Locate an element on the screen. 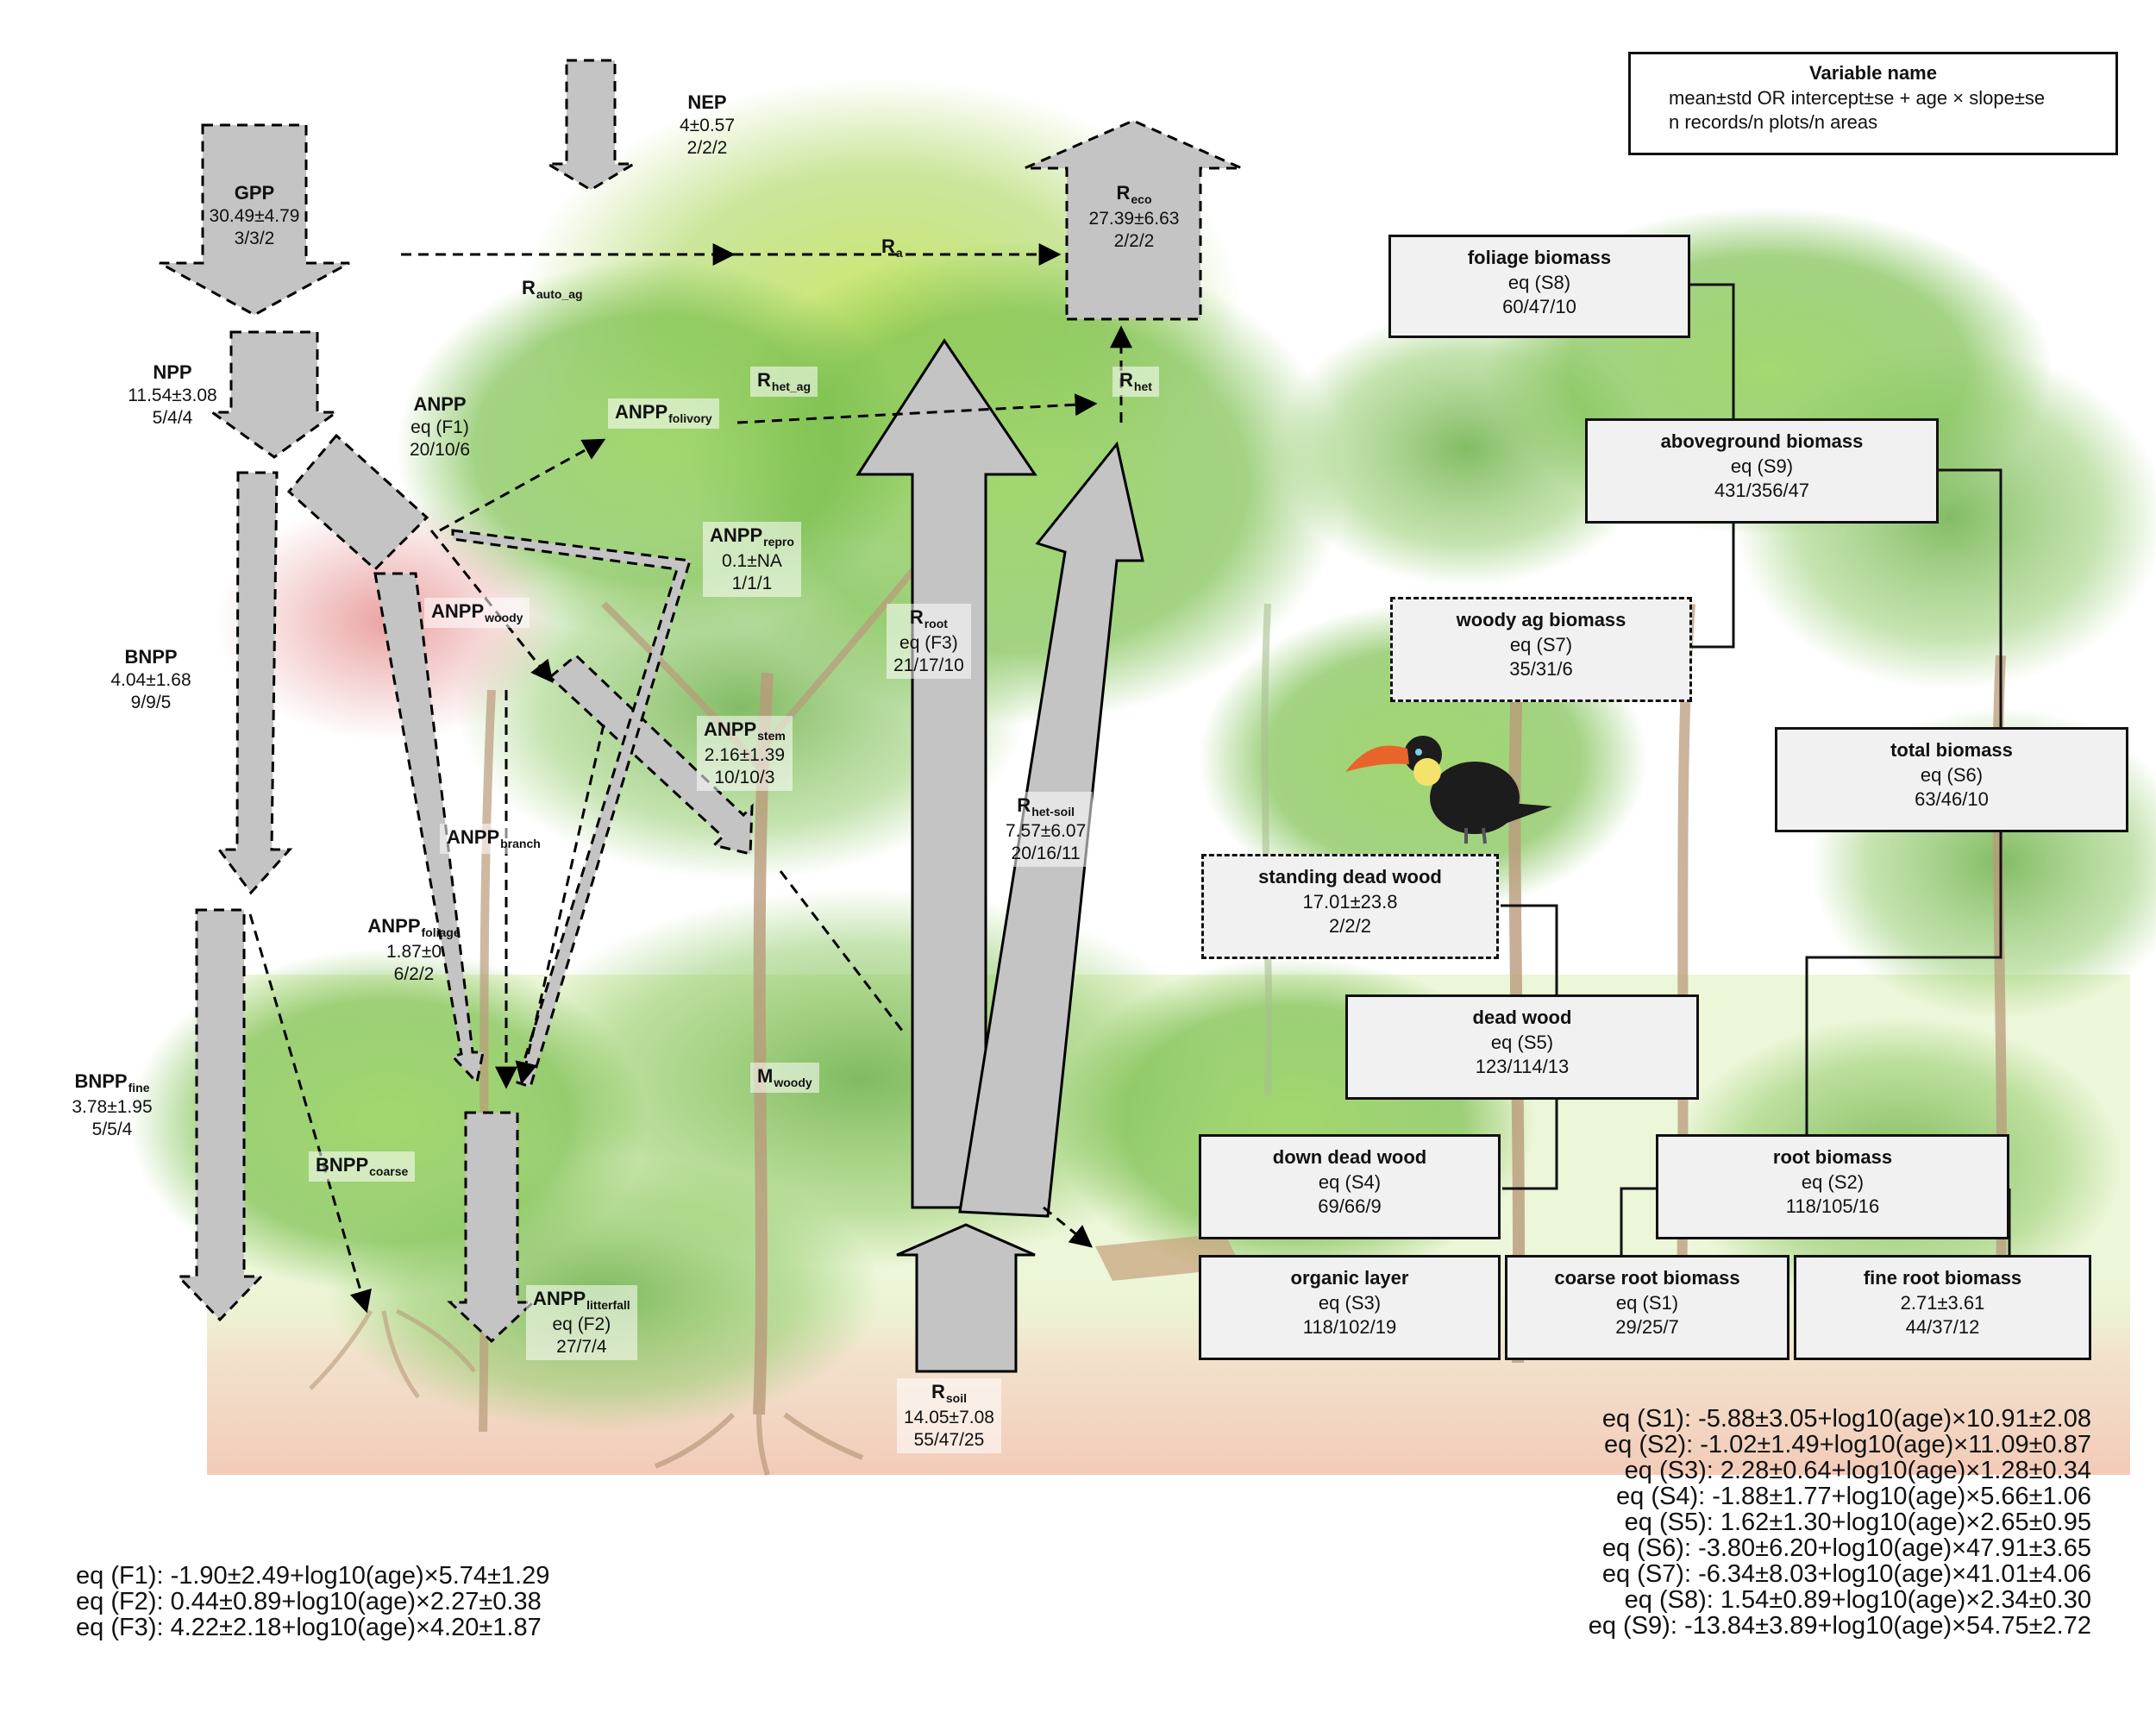  reco-arrow is located at coordinates (1133, 220).